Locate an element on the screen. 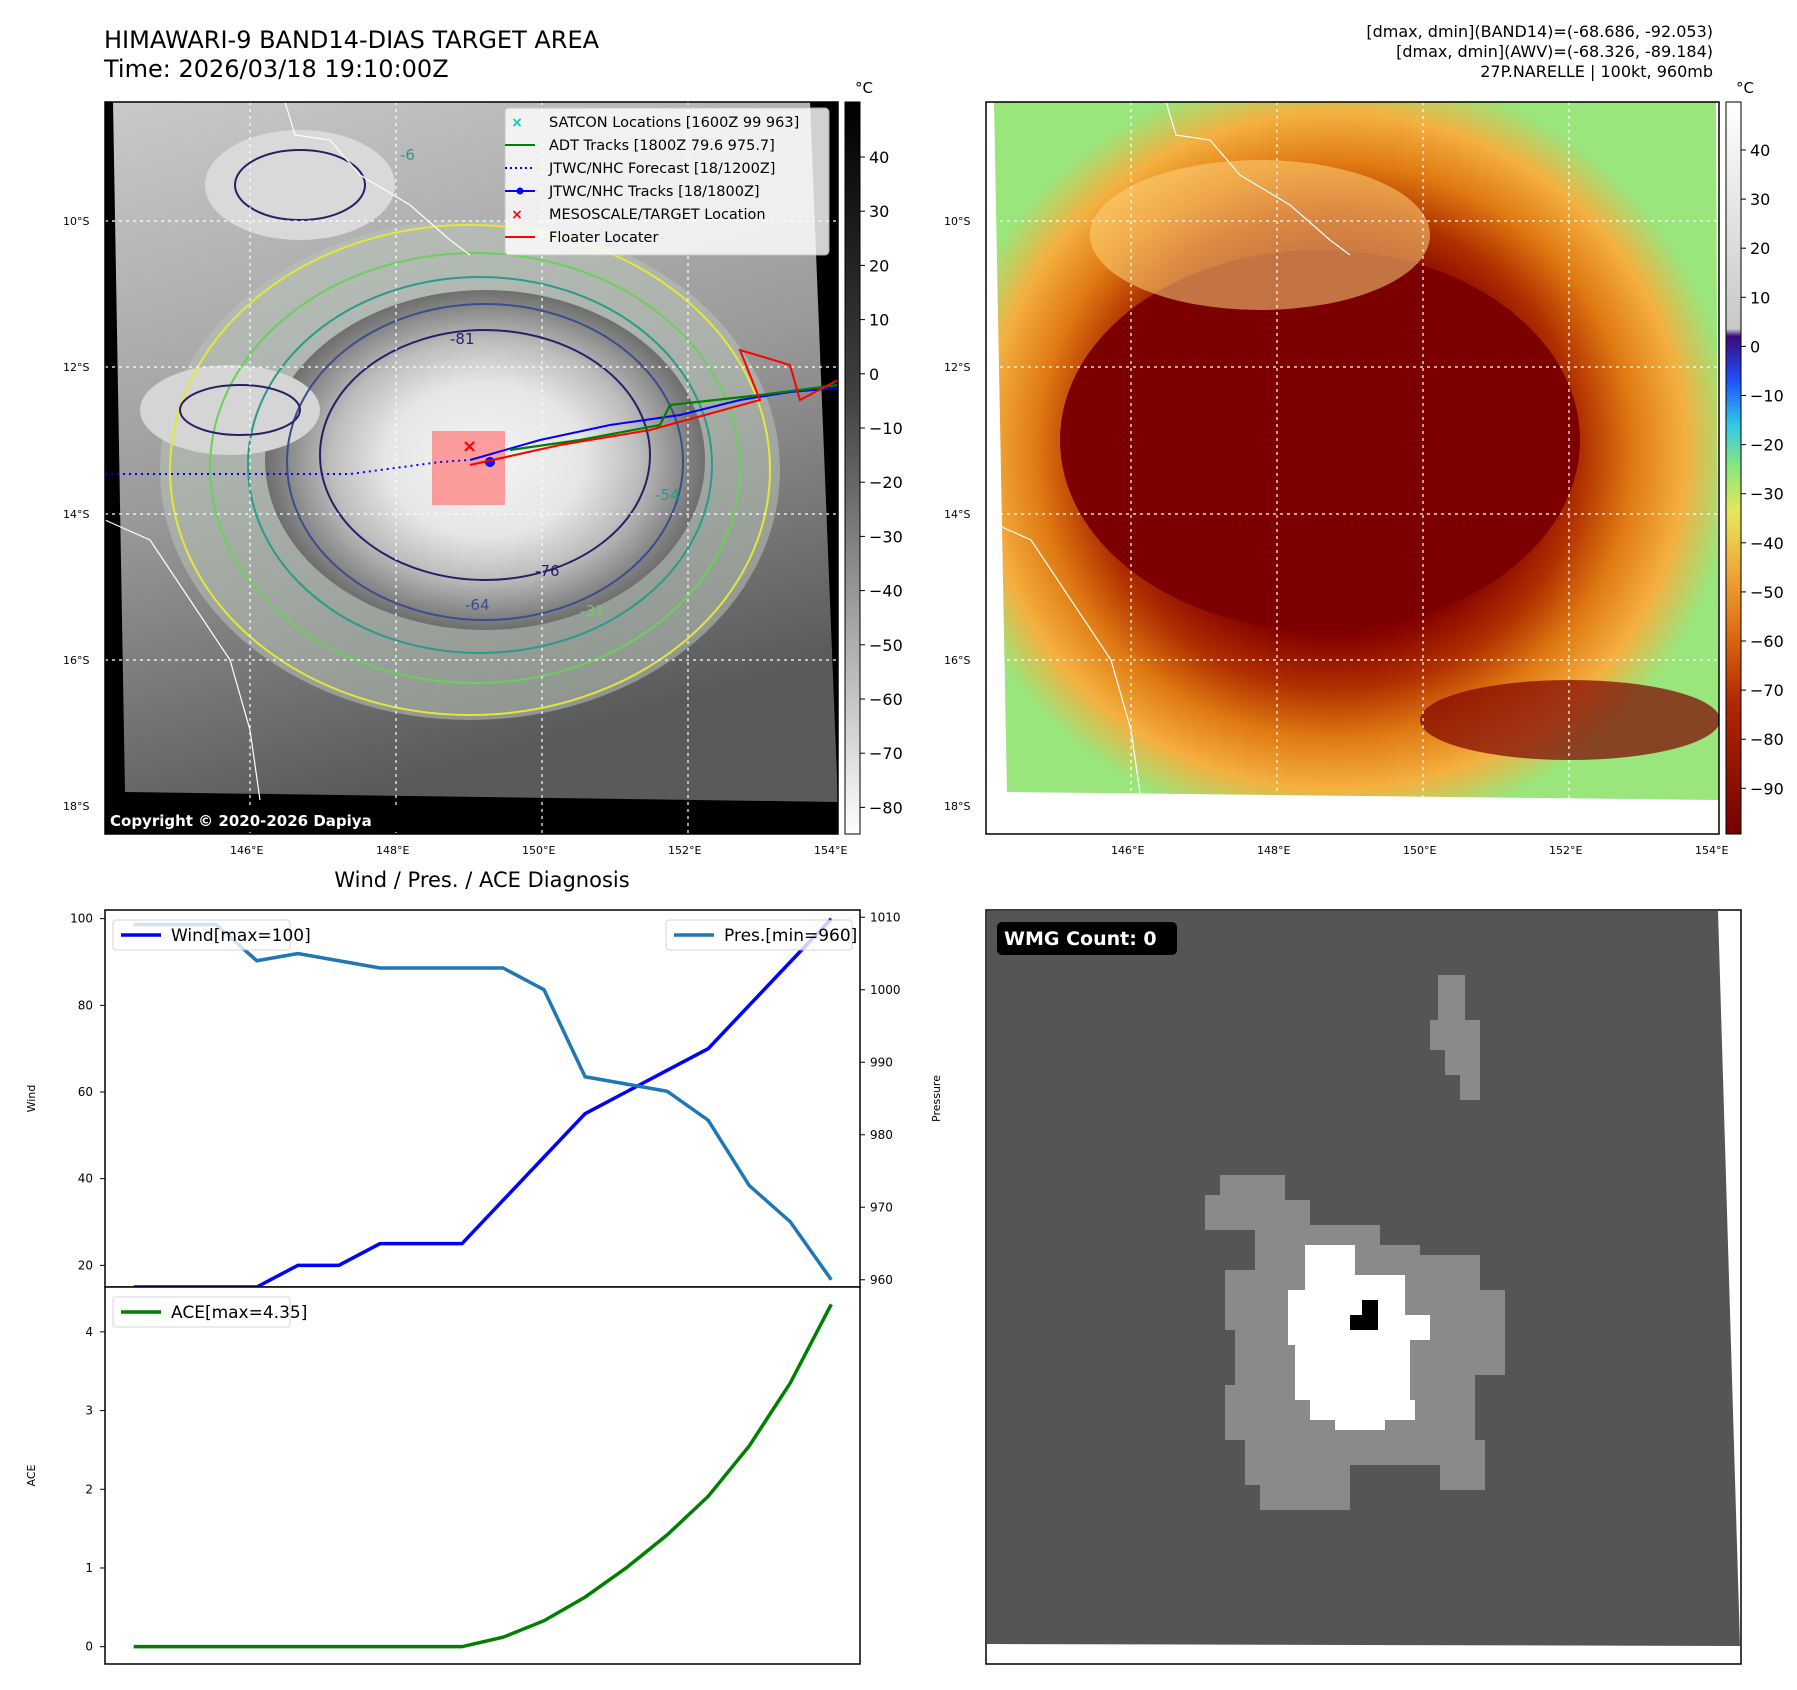 The width and height of the screenshot is (1797, 1690). chart-legend-label: Wind[max=100] is located at coordinates (241, 936).